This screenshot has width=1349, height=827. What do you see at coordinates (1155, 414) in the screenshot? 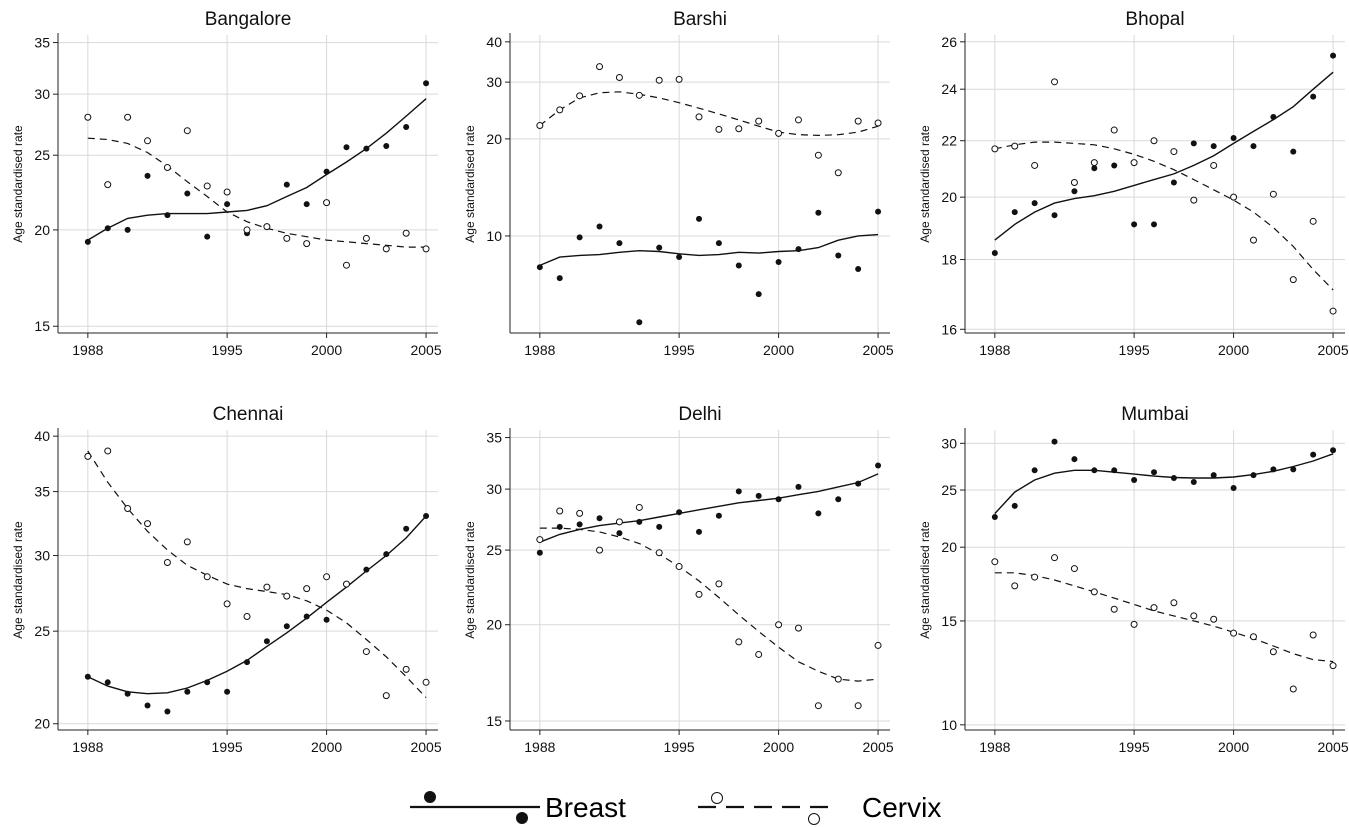
I see `panel-title: Mumbai` at bounding box center [1155, 414].